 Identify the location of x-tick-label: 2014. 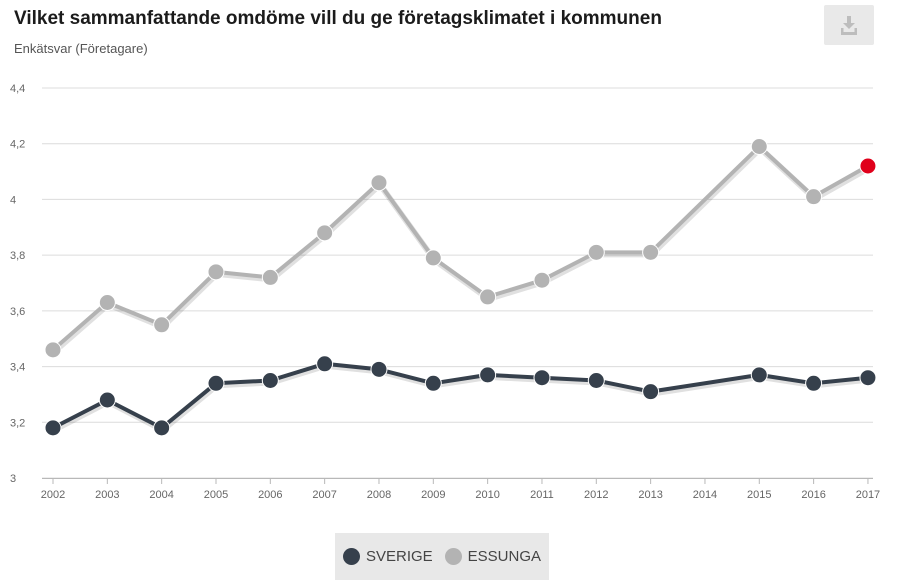
(705, 495).